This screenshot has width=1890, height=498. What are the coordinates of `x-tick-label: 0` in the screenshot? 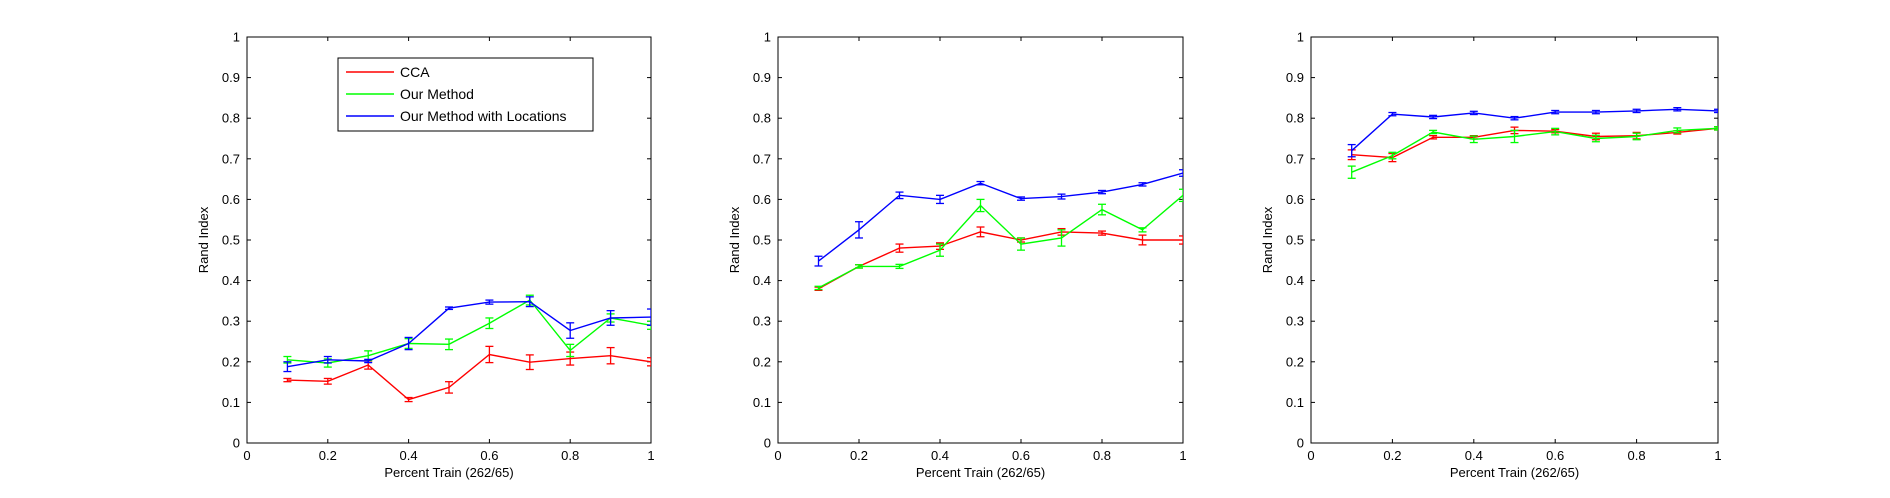 It's located at (1310, 455).